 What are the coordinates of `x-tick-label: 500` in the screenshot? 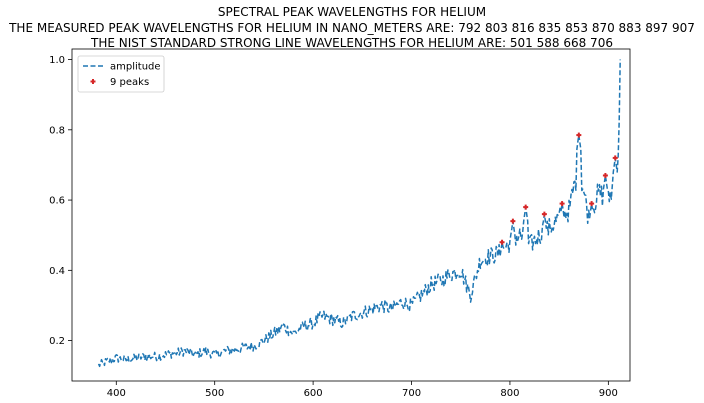 It's located at (214, 393).